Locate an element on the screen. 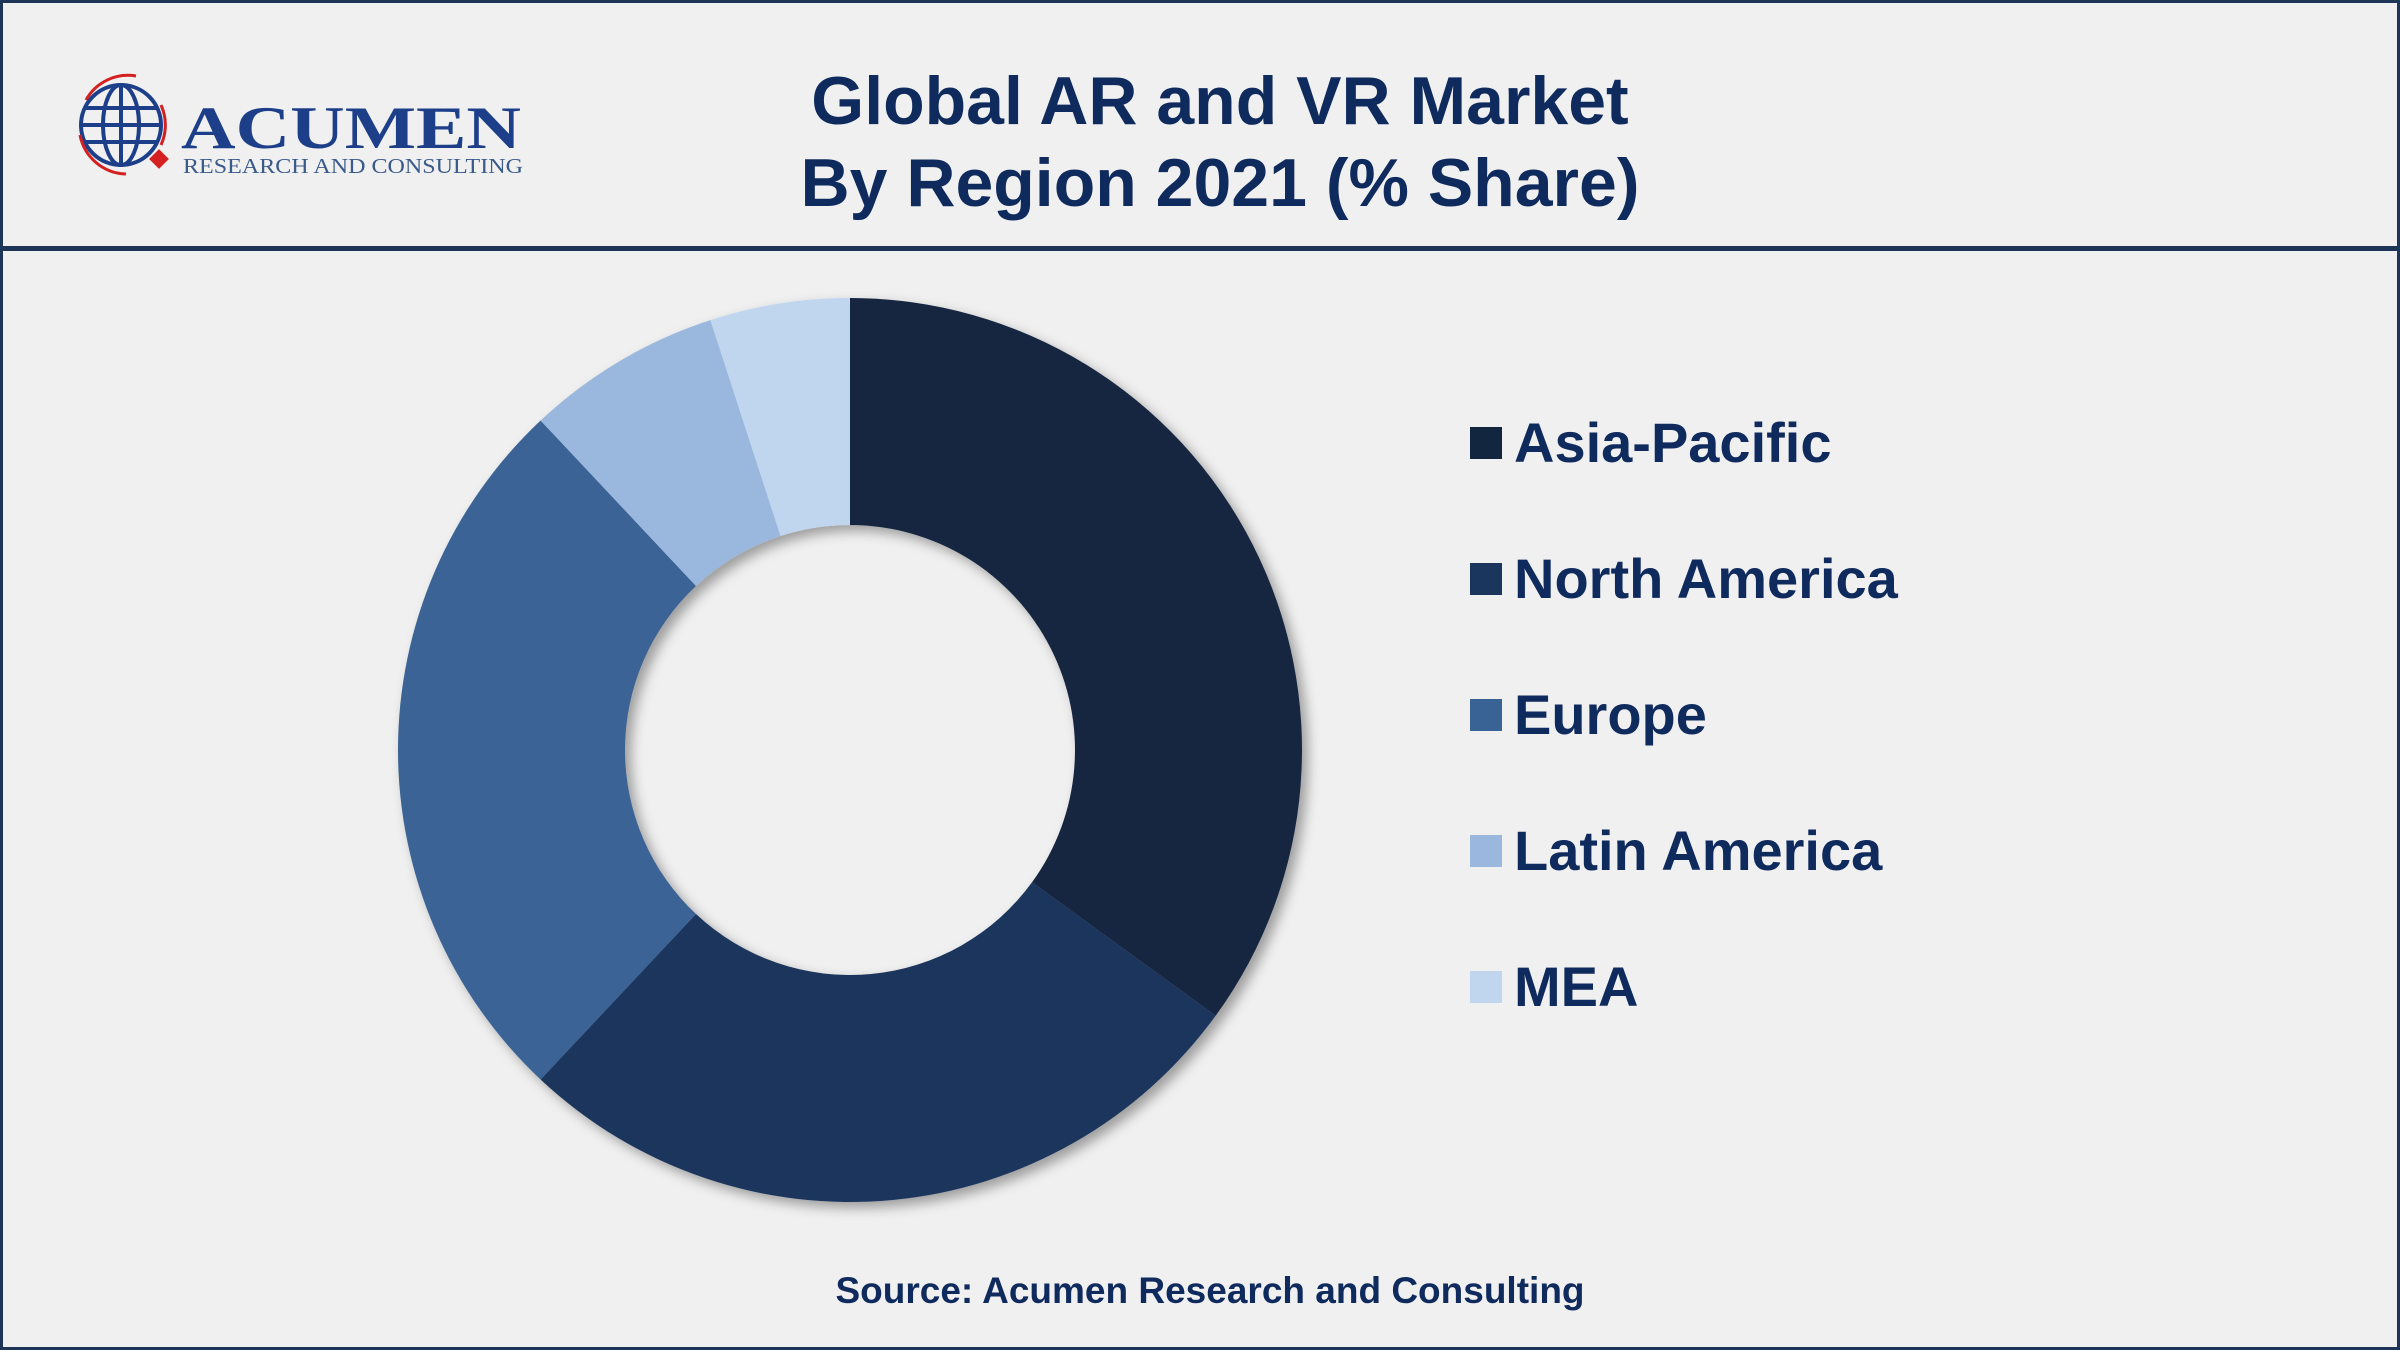 The width and height of the screenshot is (2400, 1350). legend-item: Latin America is located at coordinates (1684, 881).